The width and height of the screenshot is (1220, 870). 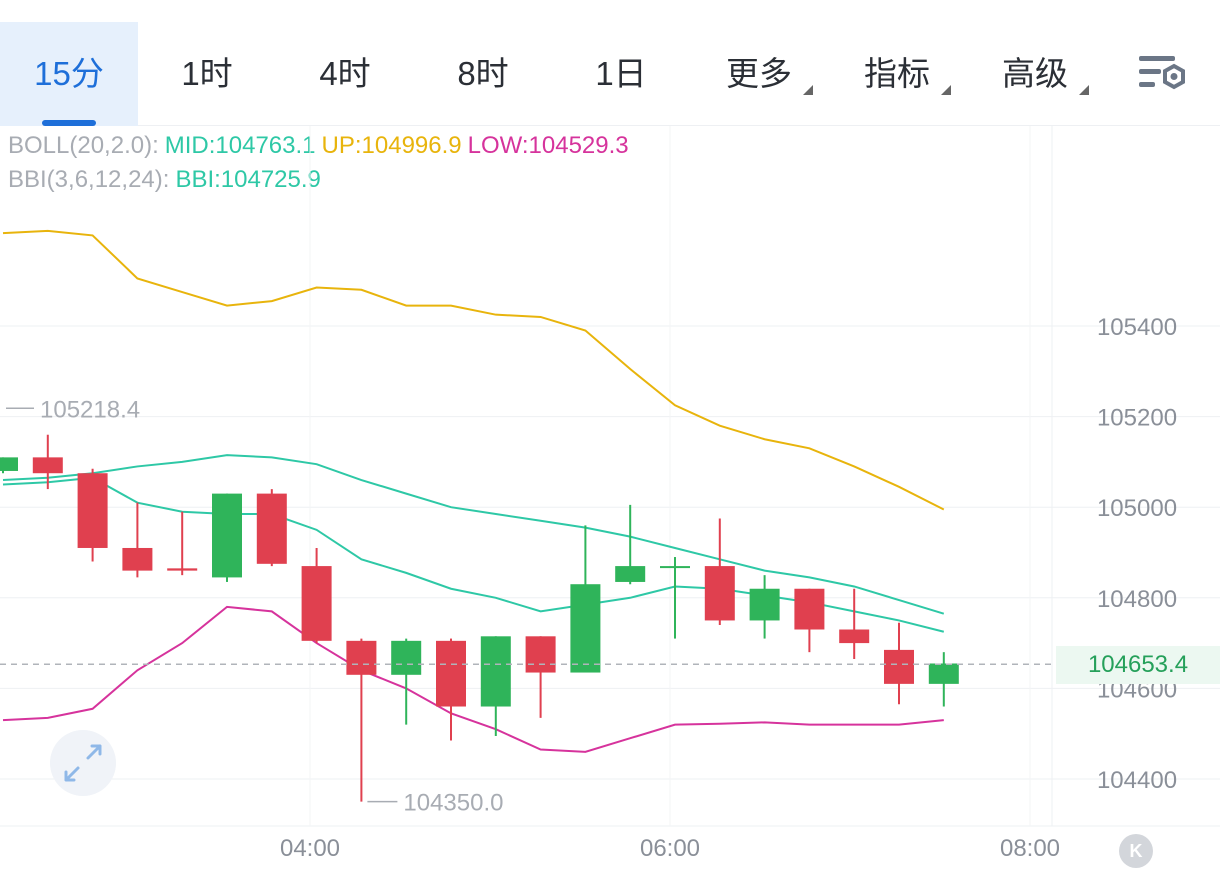 I want to click on bbi-legend: BBI(3,6,12,24): BBI:104725.9, so click(x=167, y=180).